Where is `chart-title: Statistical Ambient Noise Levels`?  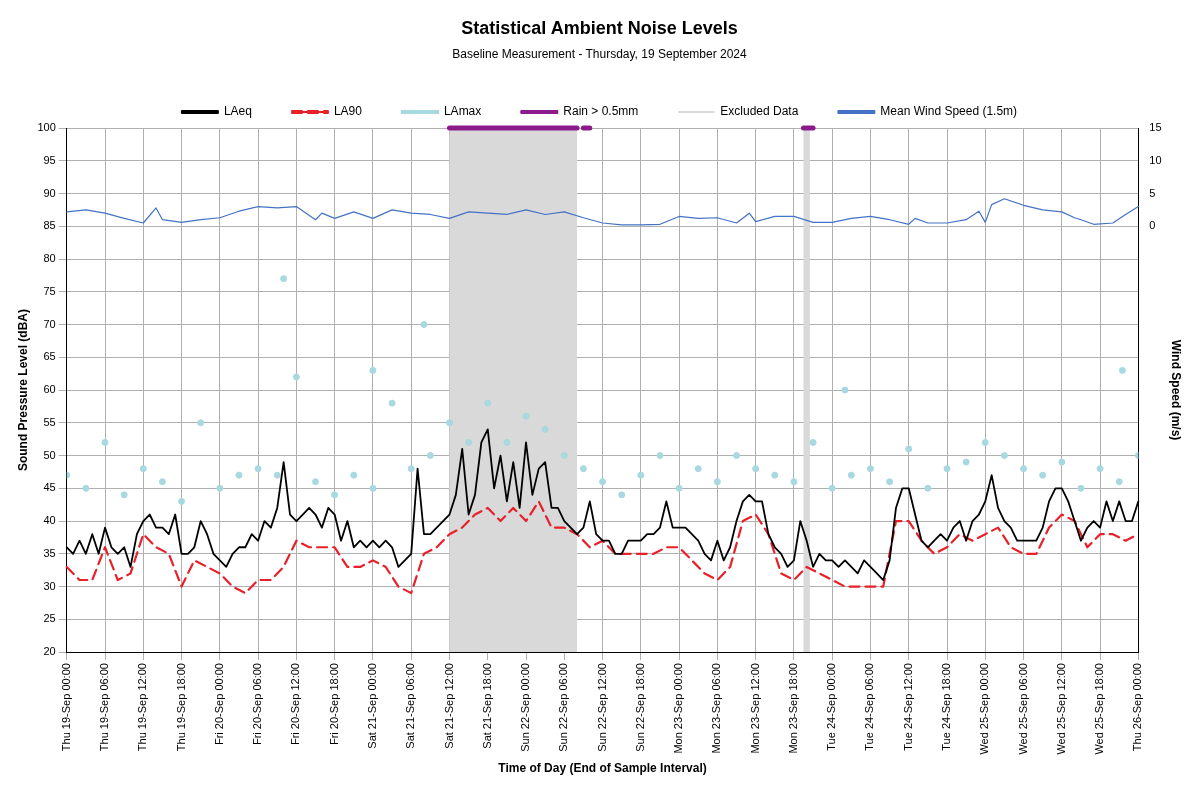 chart-title: Statistical Ambient Noise Levels is located at coordinates (599, 27).